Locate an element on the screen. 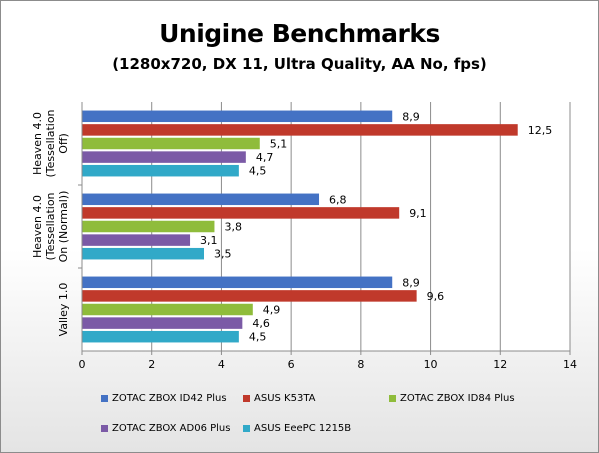 The height and width of the screenshot is (453, 599). data-label: 12,5 is located at coordinates (540, 130).